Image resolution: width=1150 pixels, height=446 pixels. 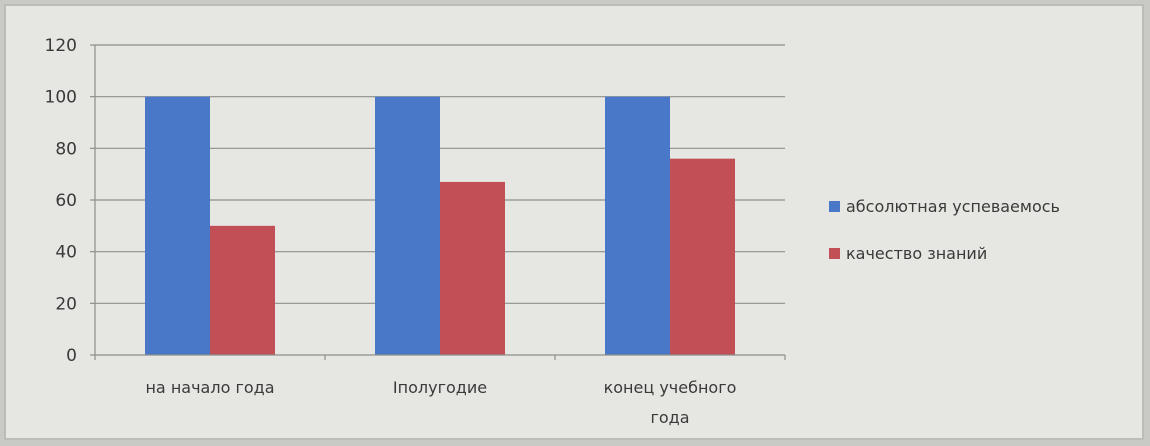 I want to click on x-tick-label-line: Iполугодие, so click(x=440, y=387).